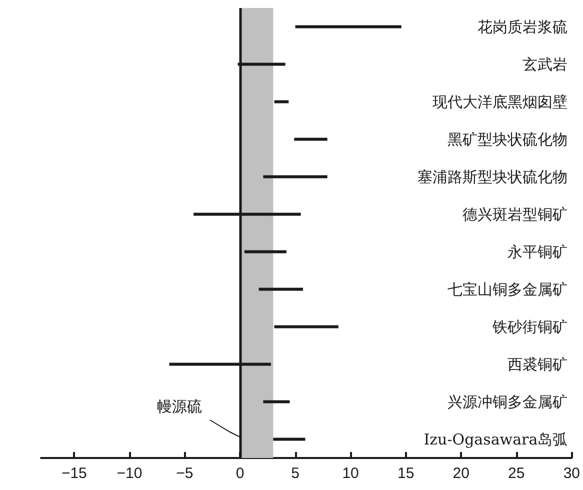 The image size is (583, 490). Describe the element at coordinates (496, 439) in the screenshot. I see `y-tick-label: Izu-Ogasawara岛弧` at that location.